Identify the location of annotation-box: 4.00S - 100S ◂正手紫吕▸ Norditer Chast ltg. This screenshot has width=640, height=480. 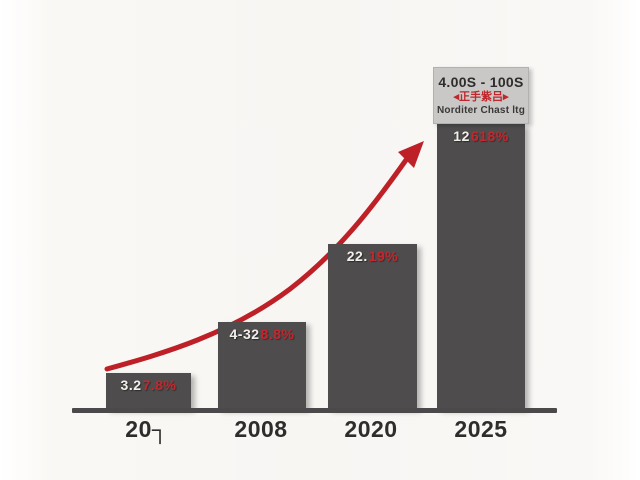
(481, 95).